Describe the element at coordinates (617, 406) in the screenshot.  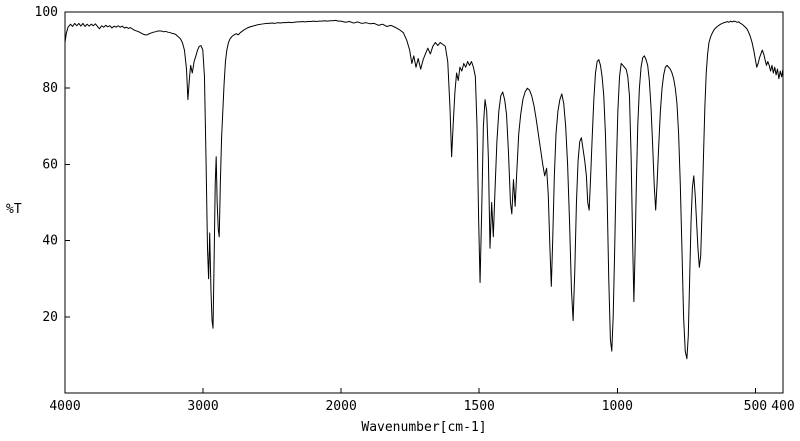
I see `x-tick-label: 1000` at that location.